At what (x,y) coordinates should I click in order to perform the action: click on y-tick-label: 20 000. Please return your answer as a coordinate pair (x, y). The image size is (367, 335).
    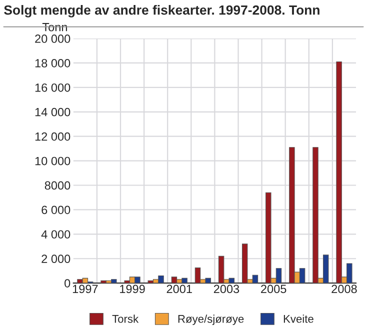
    Looking at the image, I should click on (52, 38).